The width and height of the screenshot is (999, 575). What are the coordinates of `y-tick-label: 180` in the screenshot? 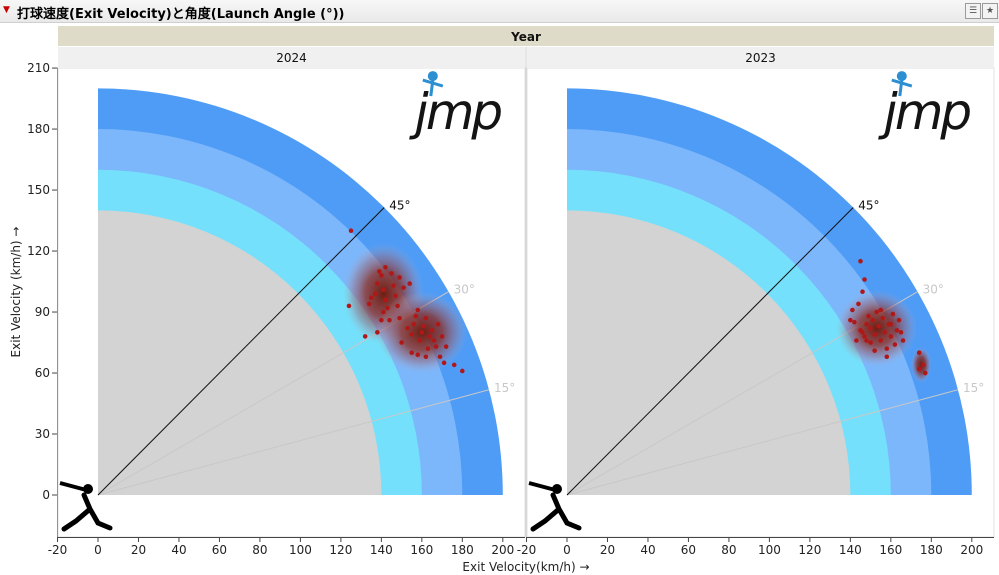 It's located at (38, 129).